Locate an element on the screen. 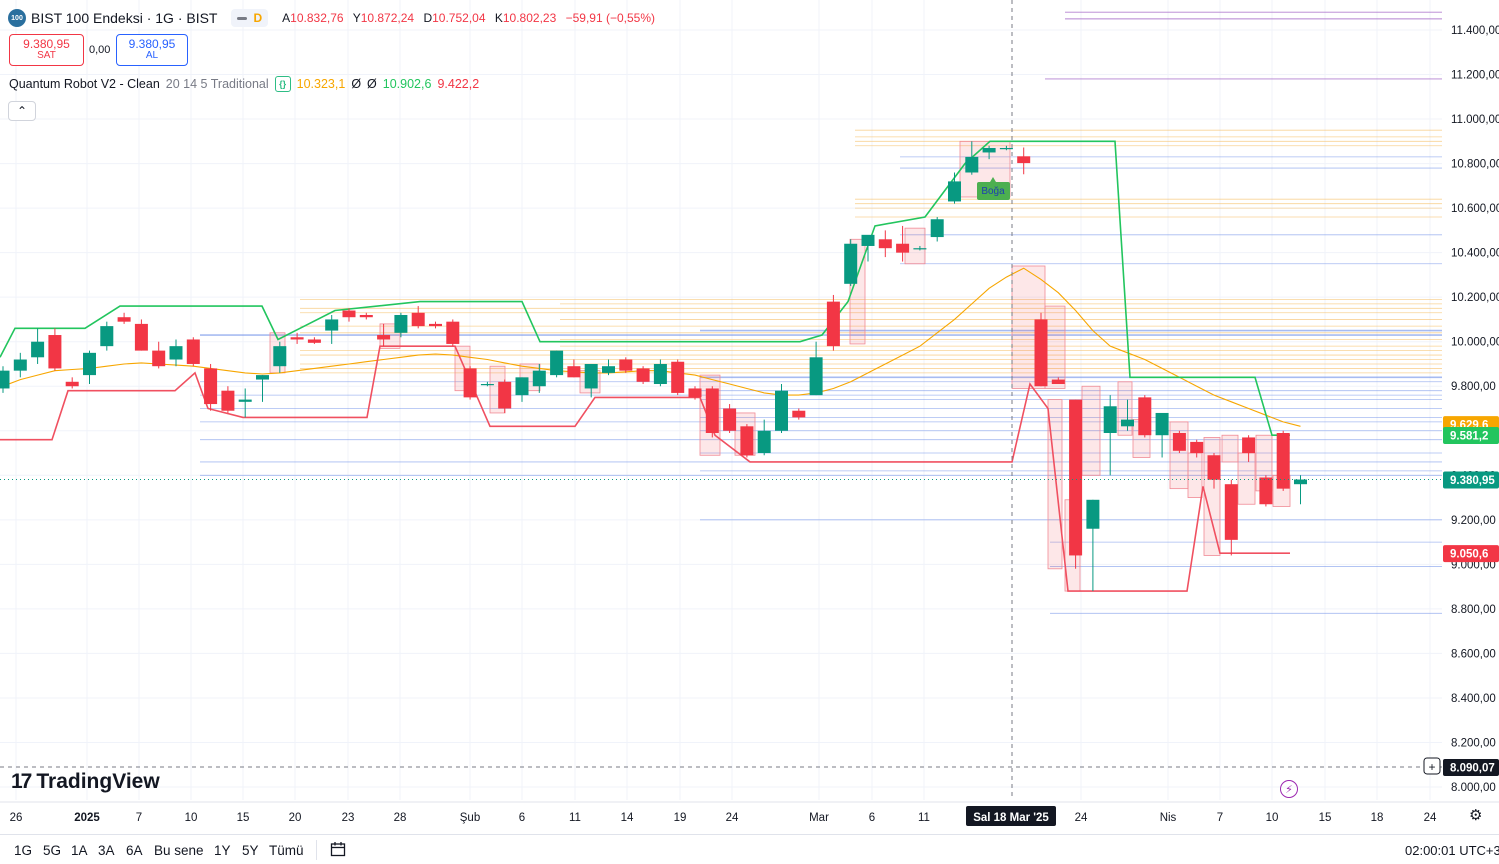  calendar-icon is located at coordinates (338, 849).